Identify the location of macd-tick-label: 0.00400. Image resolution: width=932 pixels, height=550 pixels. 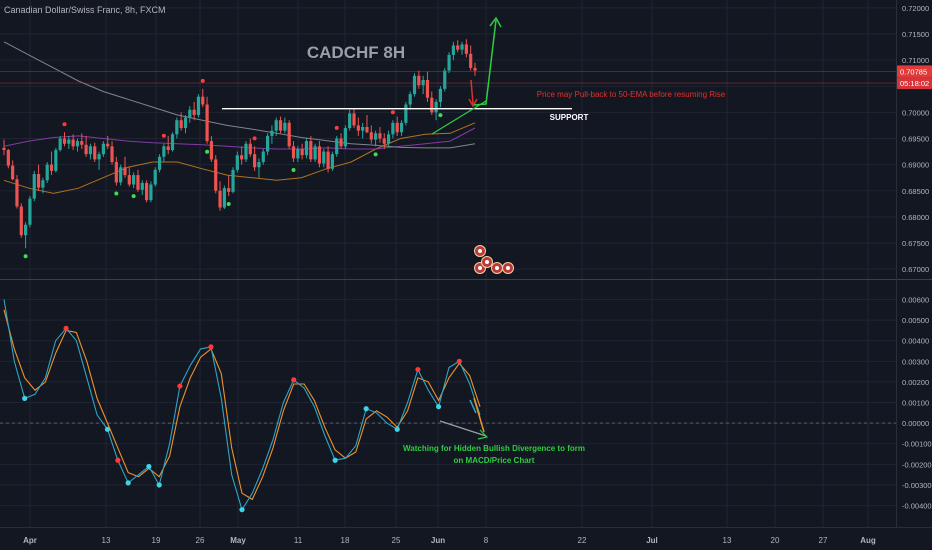
(915, 341).